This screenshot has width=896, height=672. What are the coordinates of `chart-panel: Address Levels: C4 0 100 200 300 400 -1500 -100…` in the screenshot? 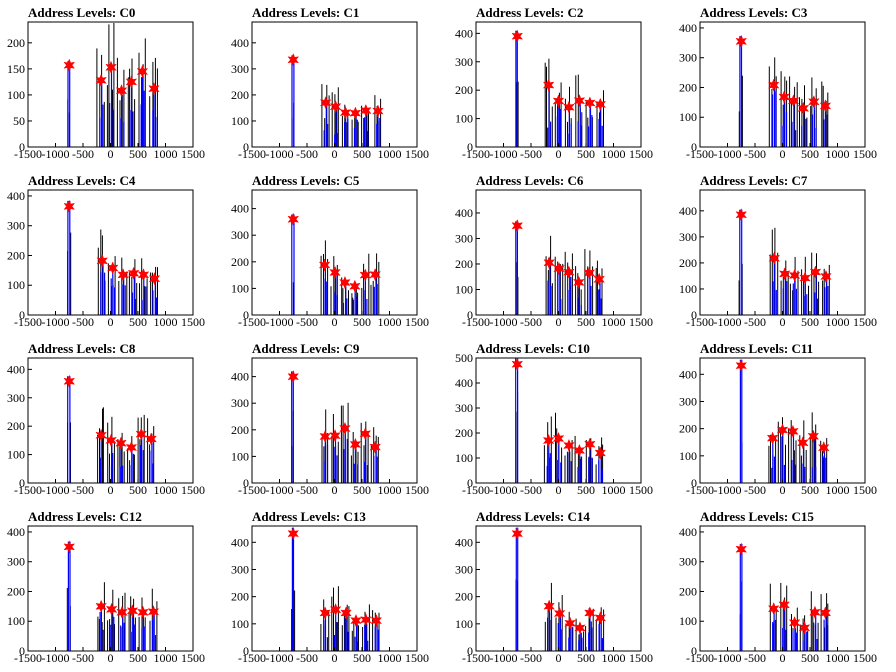 It's located at (112, 252).